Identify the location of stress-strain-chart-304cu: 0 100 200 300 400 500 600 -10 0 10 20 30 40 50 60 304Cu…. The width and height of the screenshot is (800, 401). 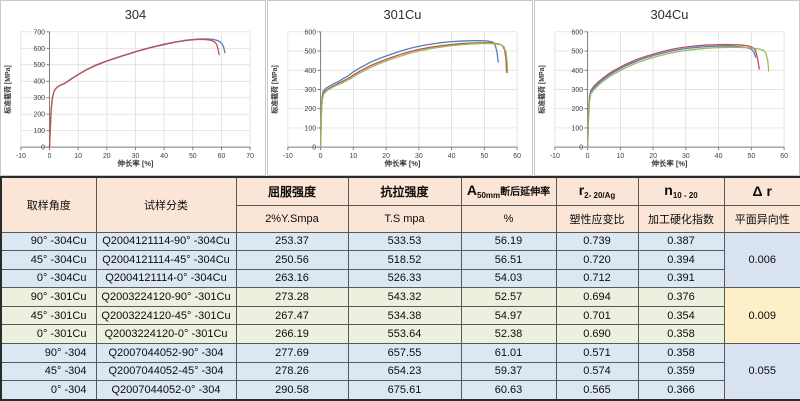
(662, 87).